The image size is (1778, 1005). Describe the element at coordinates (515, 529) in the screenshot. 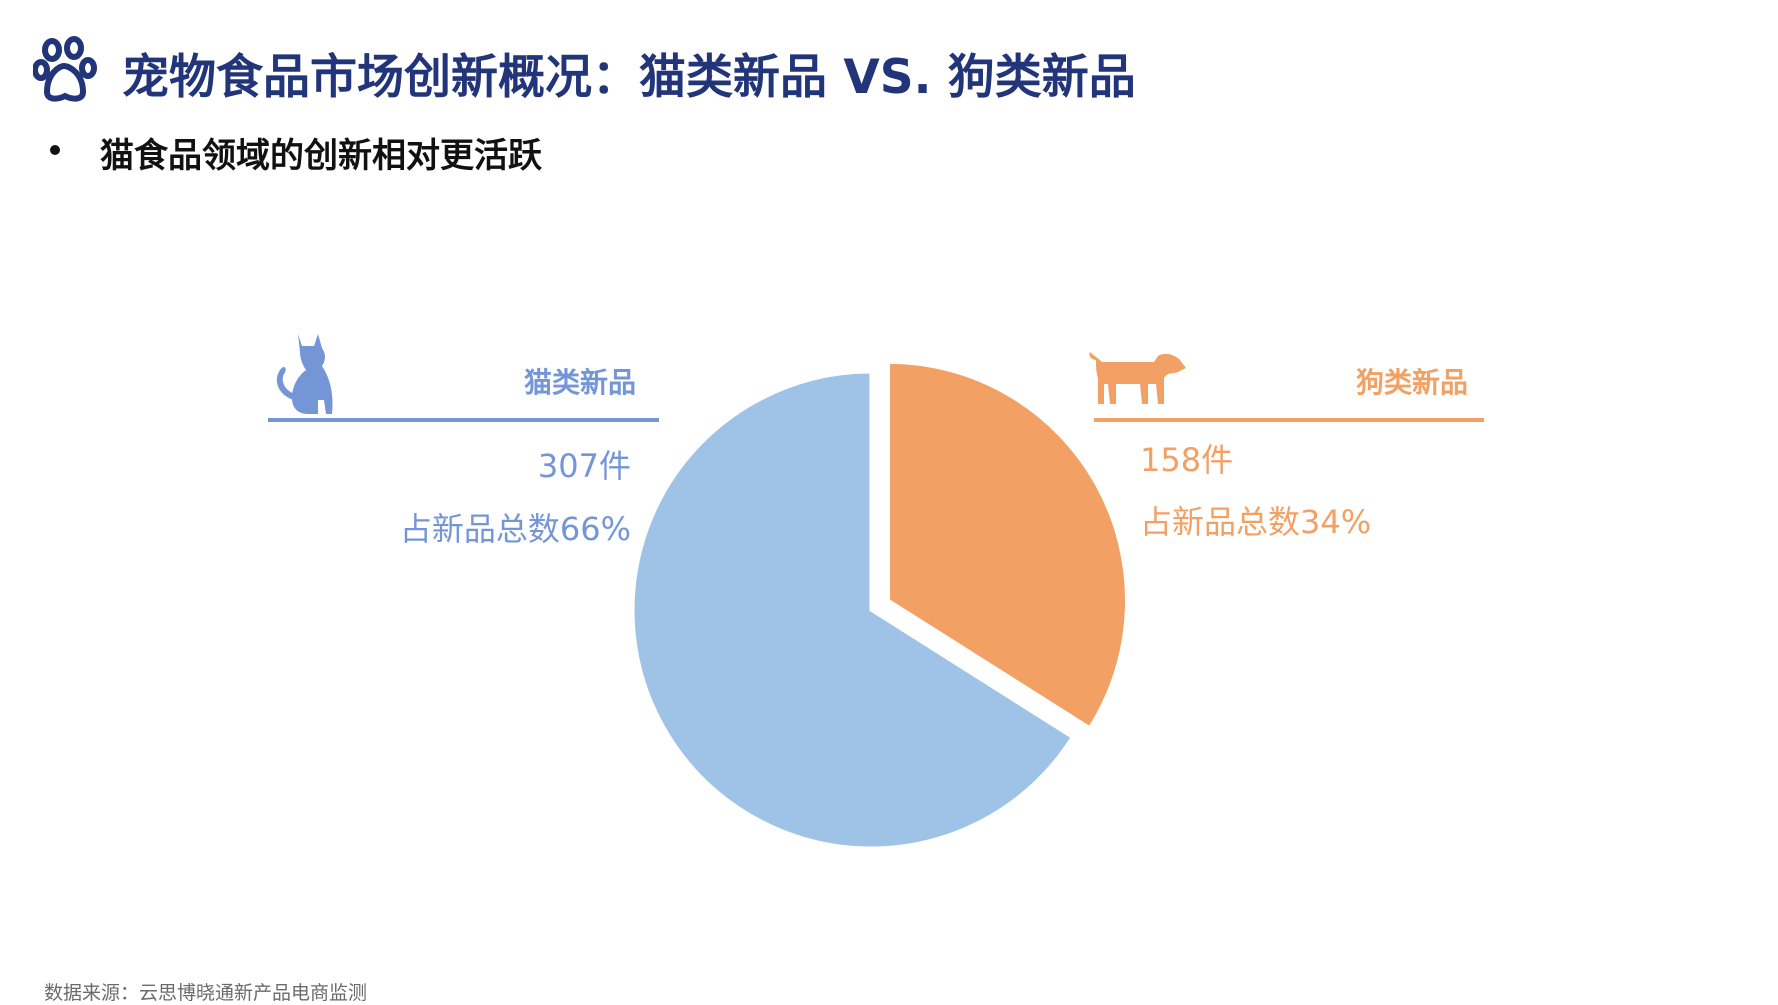

I see `cat-share-label: 占新品总数66%` at that location.